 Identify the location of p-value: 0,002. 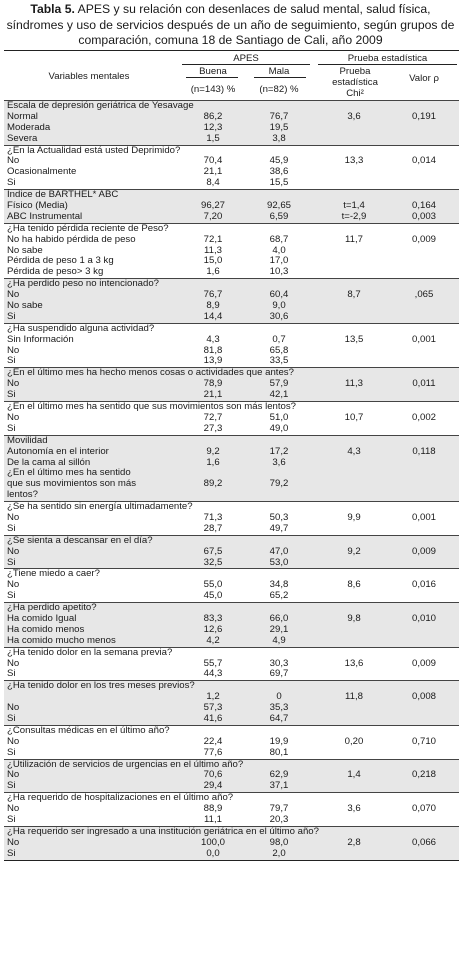
(423, 417).